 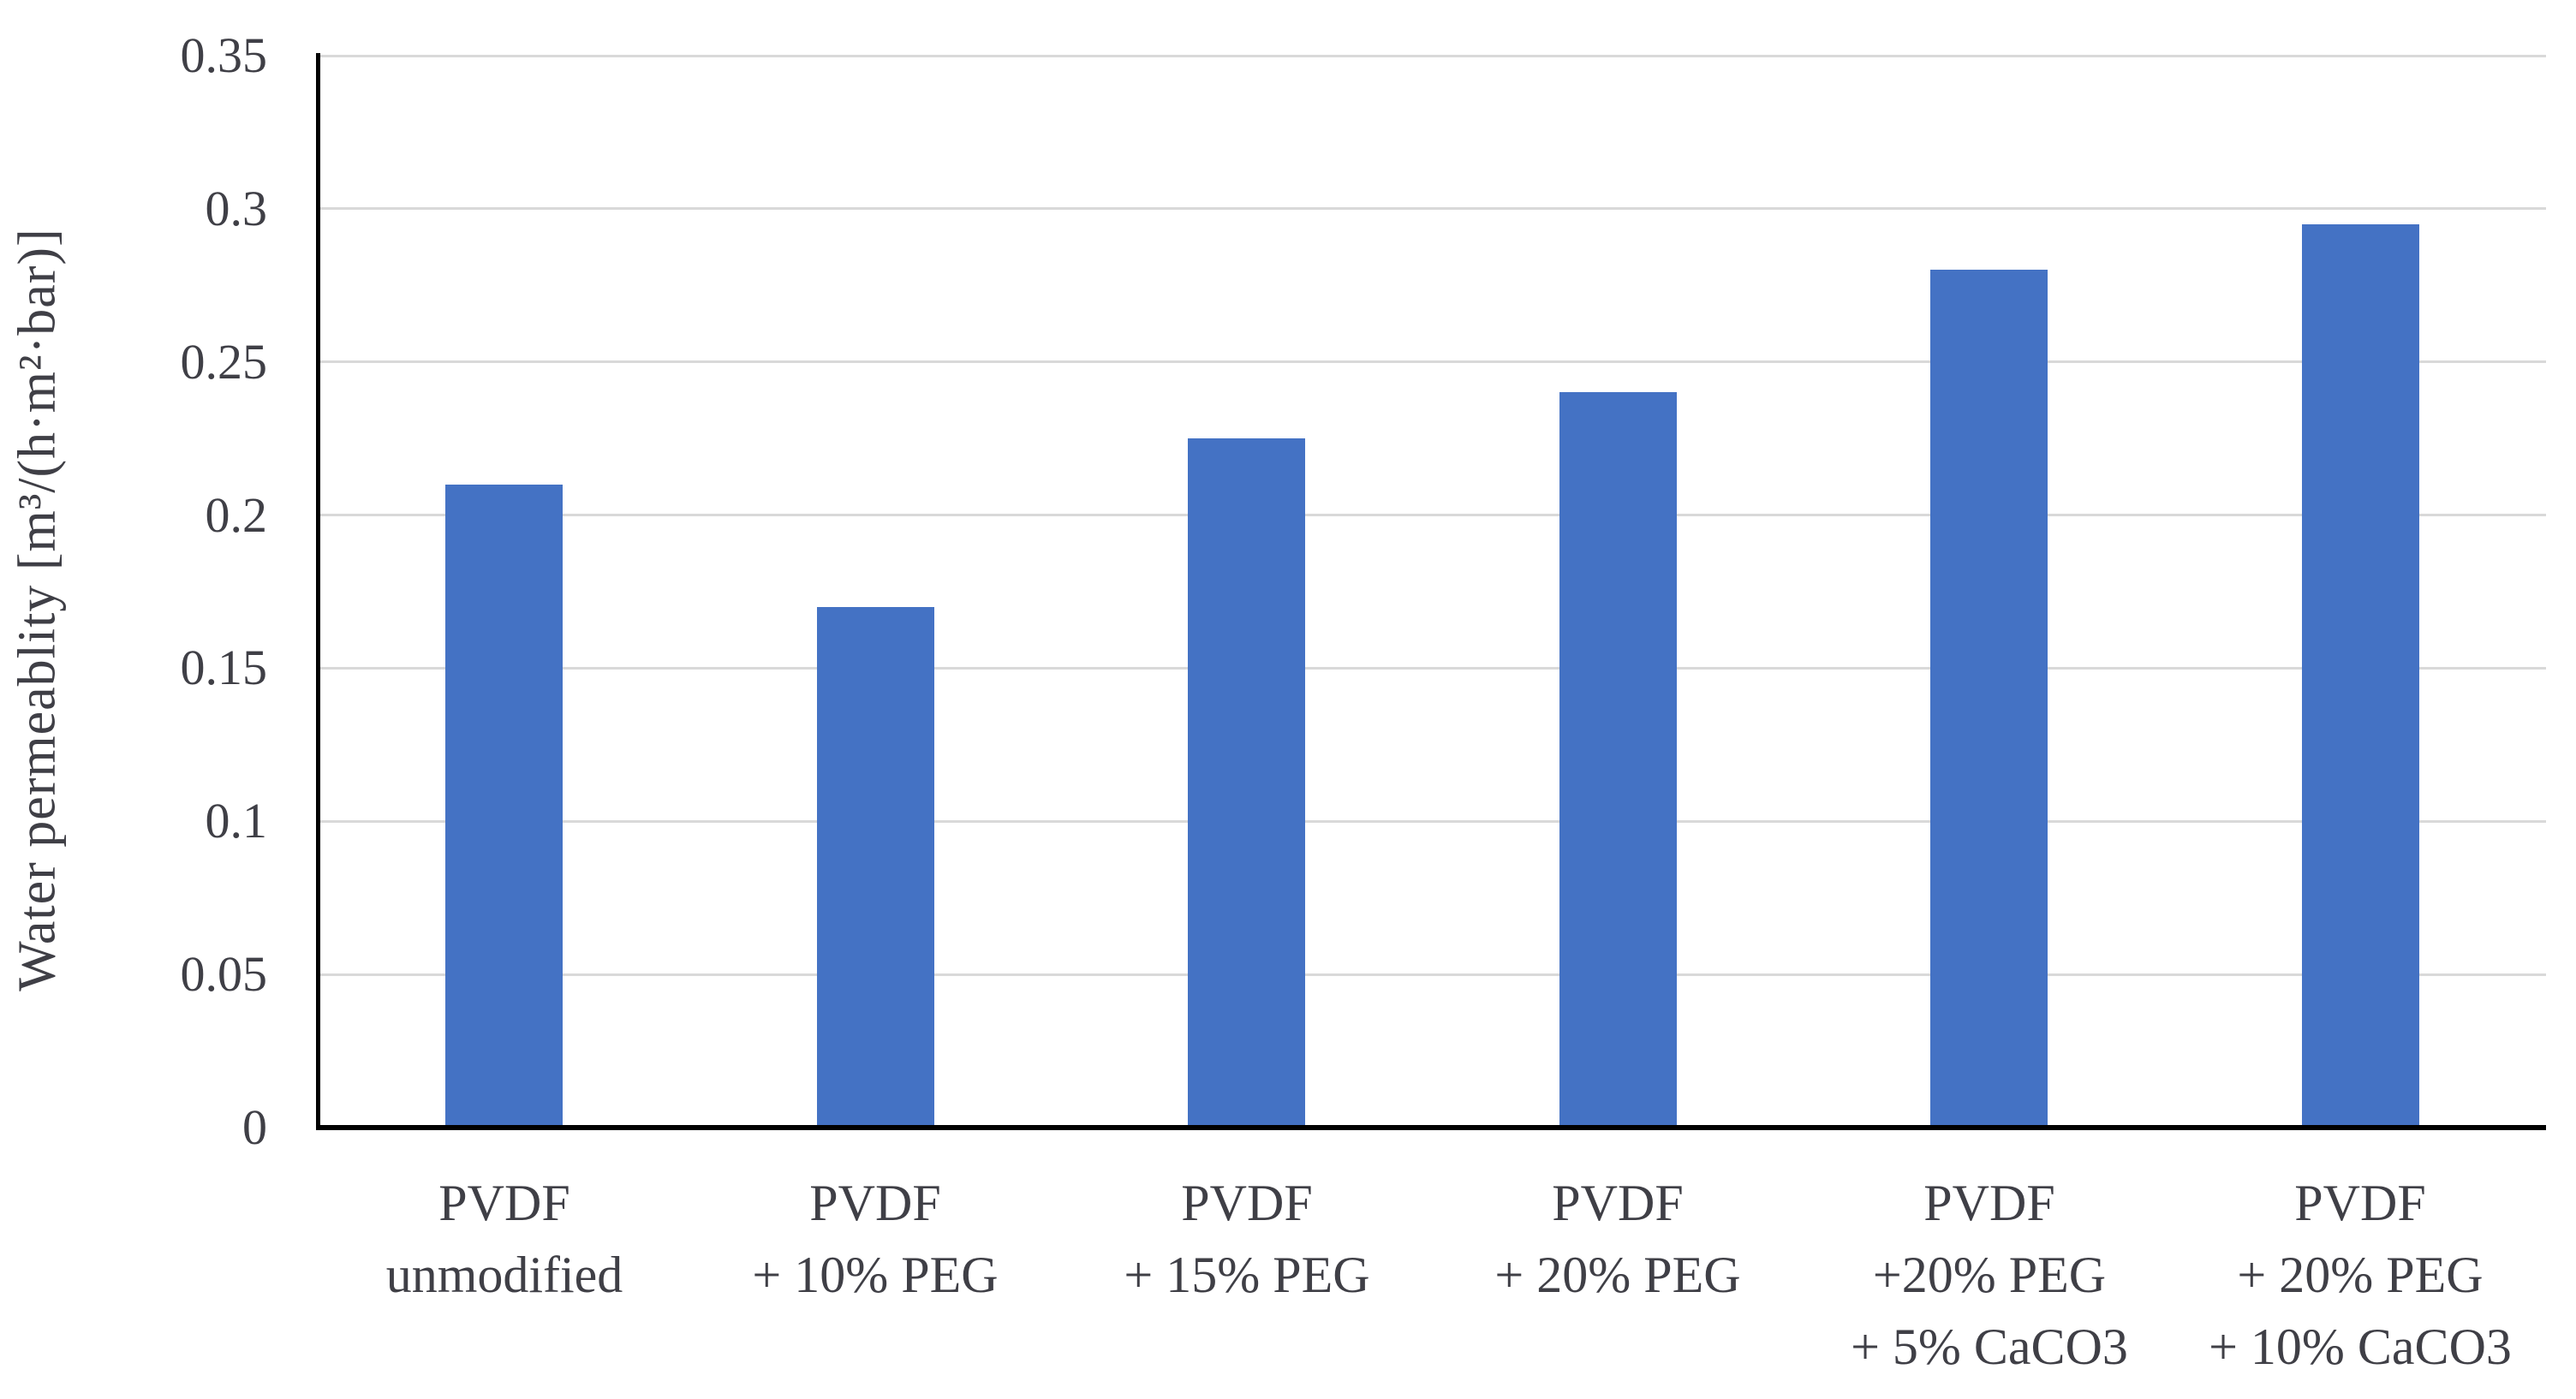 I want to click on category-label-line: + 10% CaCO3, so click(x=2360, y=1347).